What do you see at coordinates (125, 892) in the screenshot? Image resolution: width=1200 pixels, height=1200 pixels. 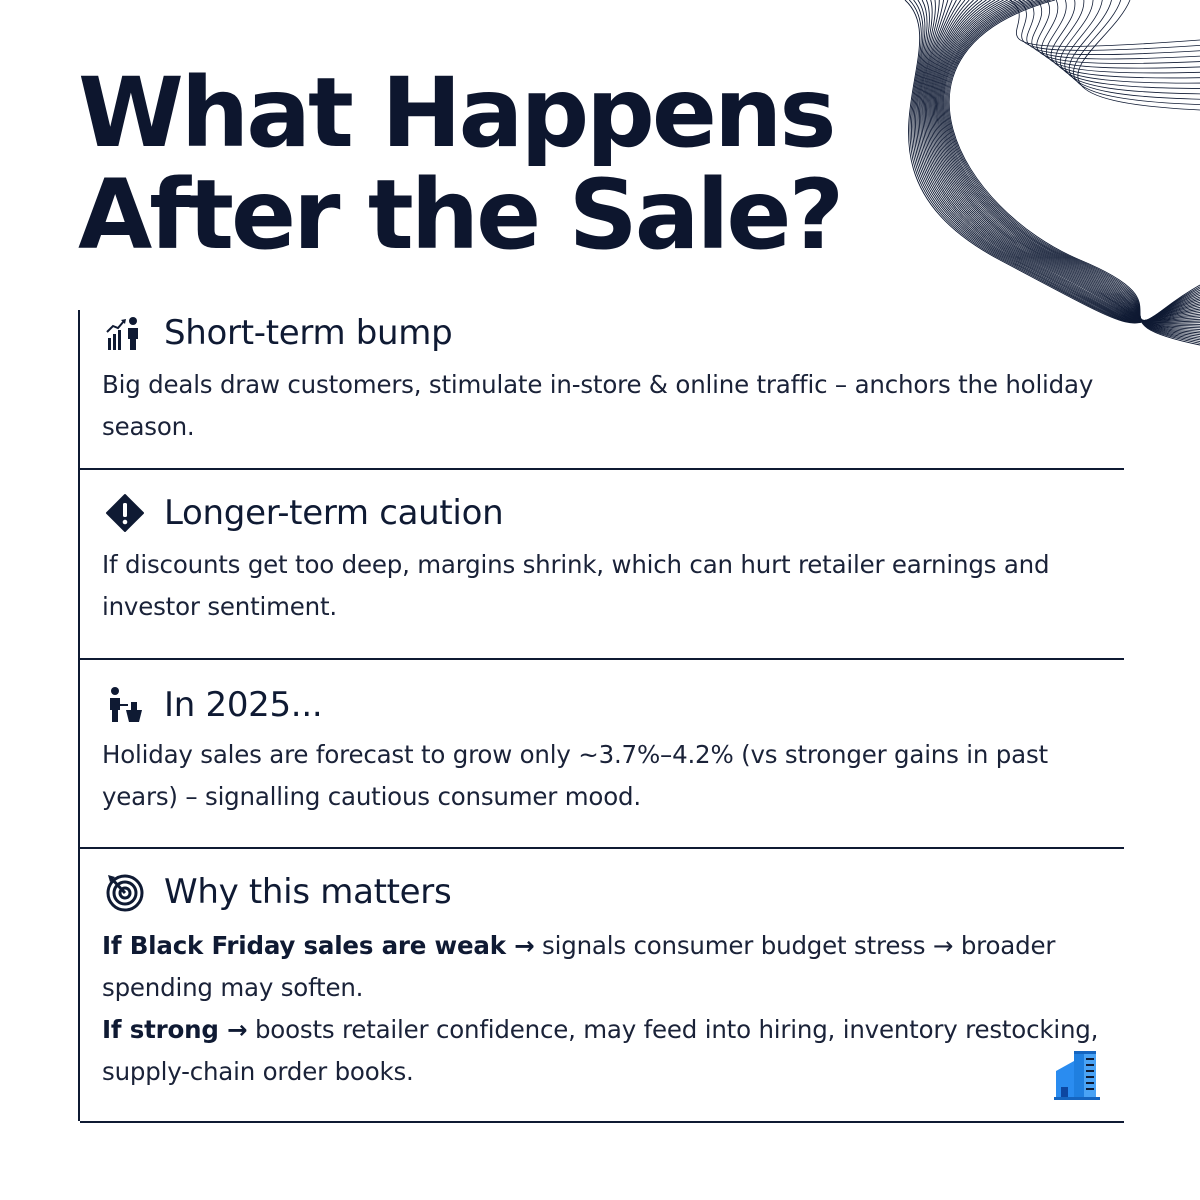 I see `target-icon` at bounding box center [125, 892].